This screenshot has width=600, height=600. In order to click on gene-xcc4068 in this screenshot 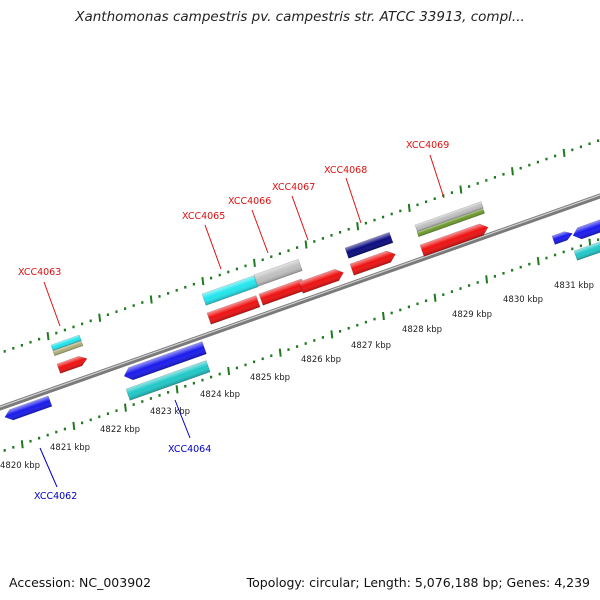, I will do `click(369, 245)`.